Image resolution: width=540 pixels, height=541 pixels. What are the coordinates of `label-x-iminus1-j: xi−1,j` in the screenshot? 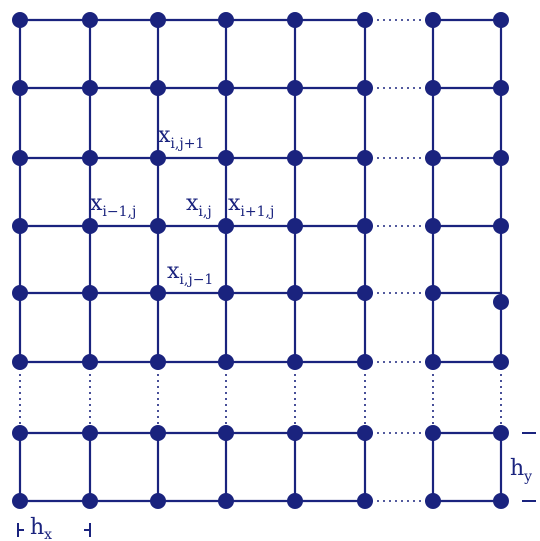 It's located at (113, 205).